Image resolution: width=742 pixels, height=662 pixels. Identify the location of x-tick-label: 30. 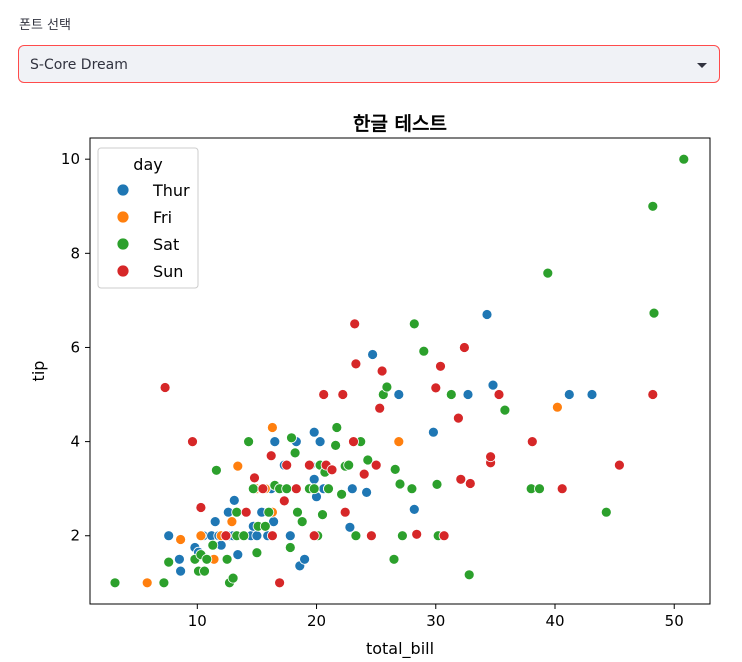
(435, 621).